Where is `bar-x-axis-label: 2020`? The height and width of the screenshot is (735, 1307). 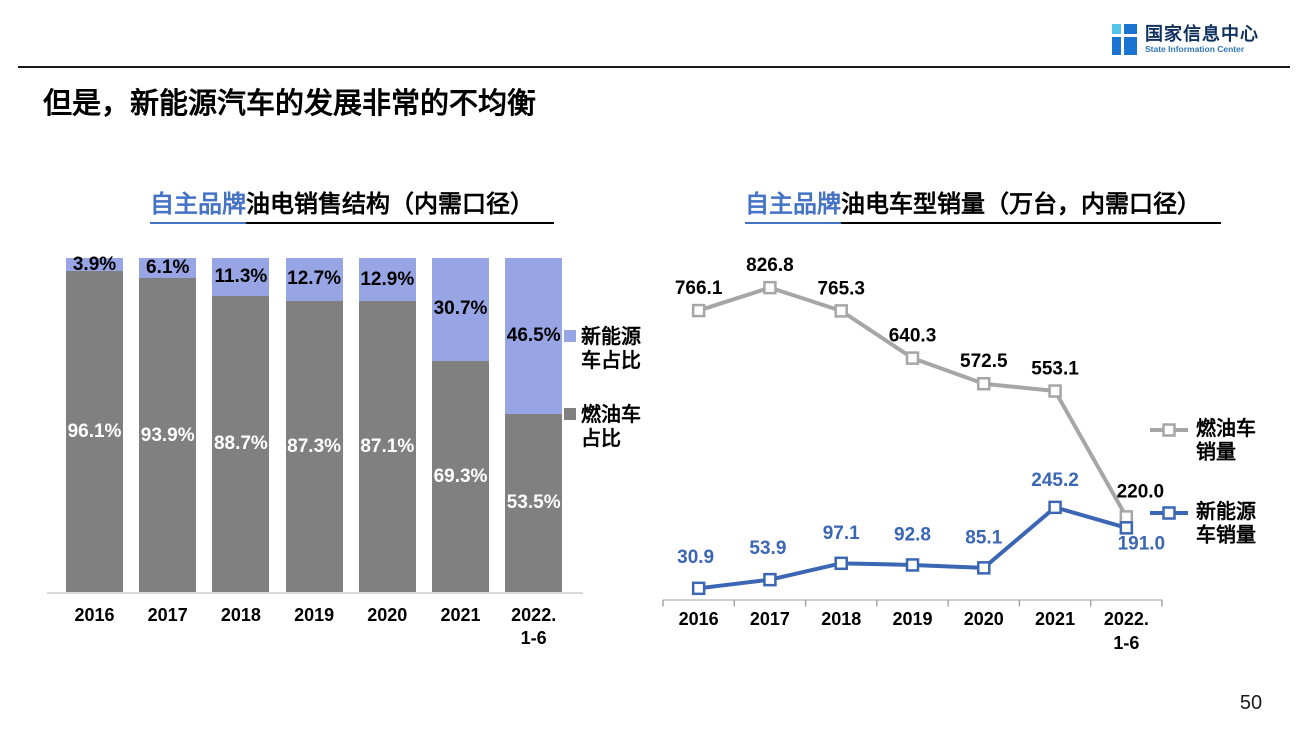
bar-x-axis-label: 2020 is located at coordinates (387, 615).